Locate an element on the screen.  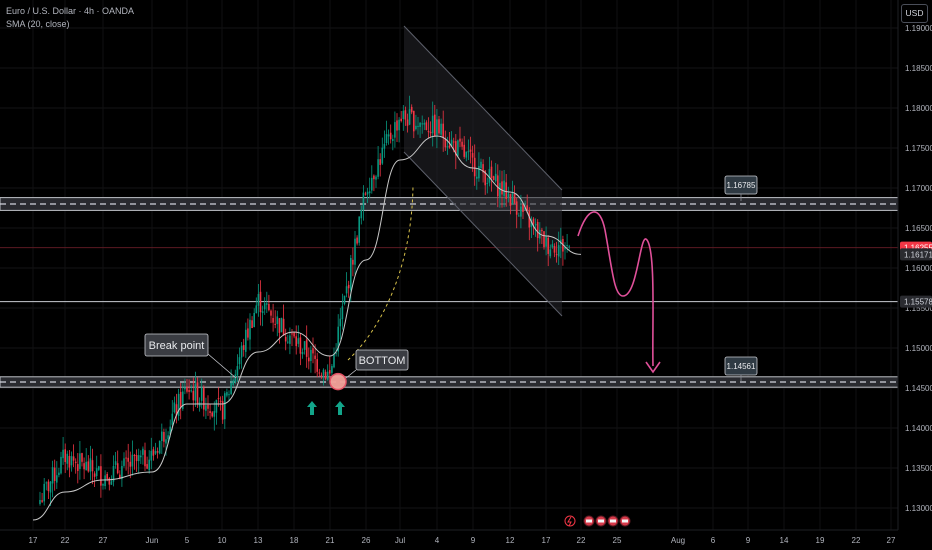
x-tick-label: 6 is located at coordinates (713, 540).